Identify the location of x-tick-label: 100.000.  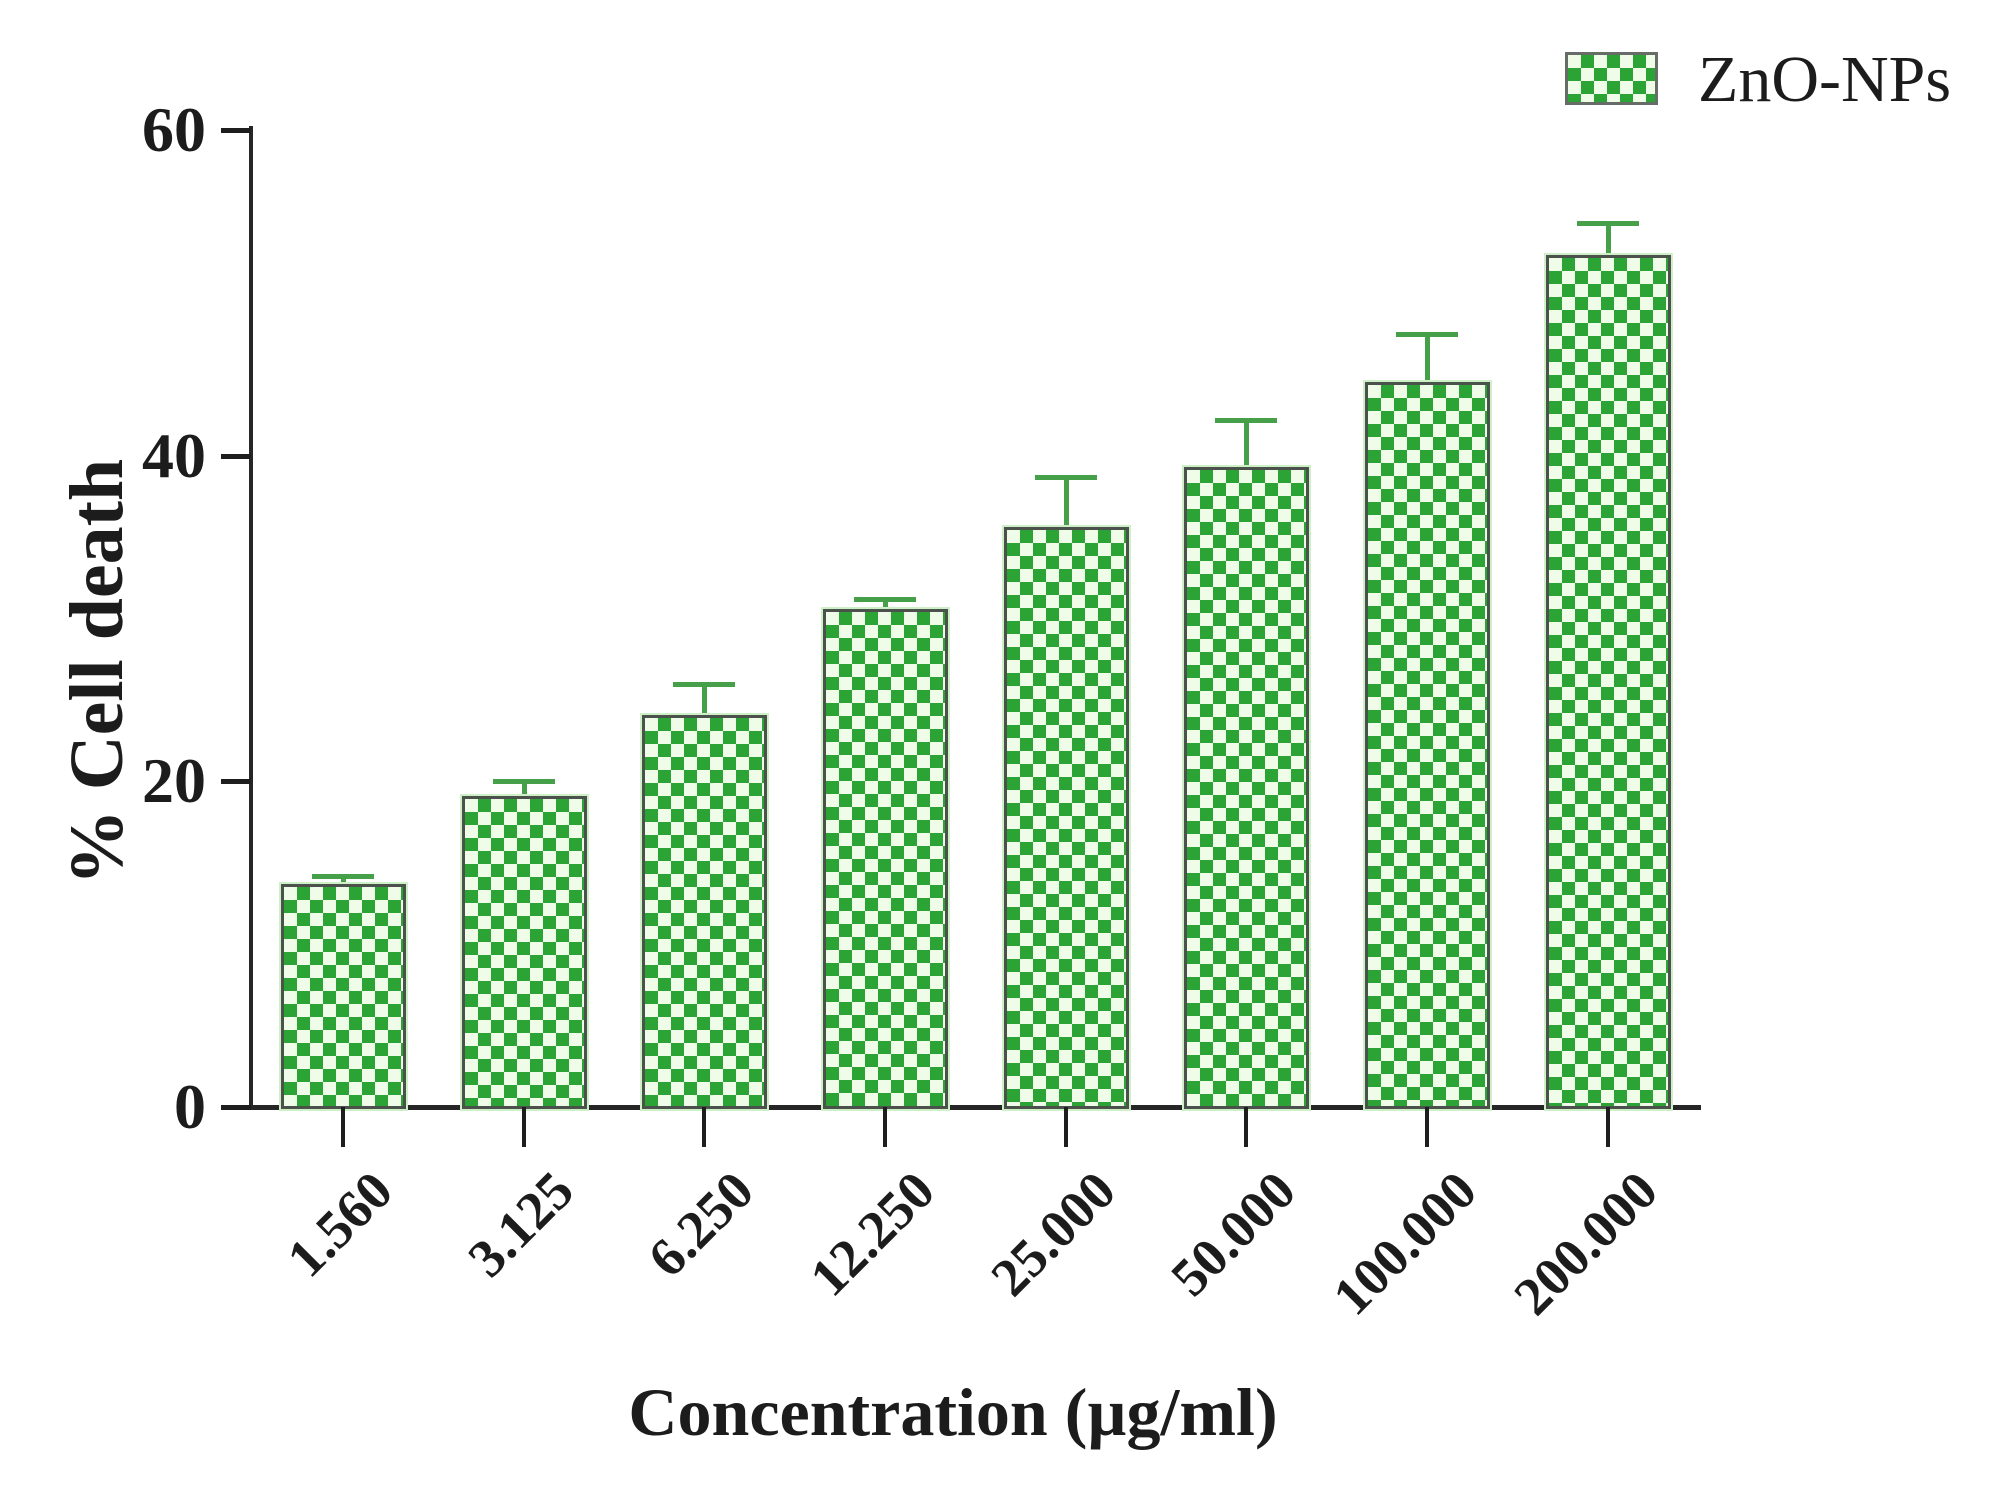
(1404, 1243).